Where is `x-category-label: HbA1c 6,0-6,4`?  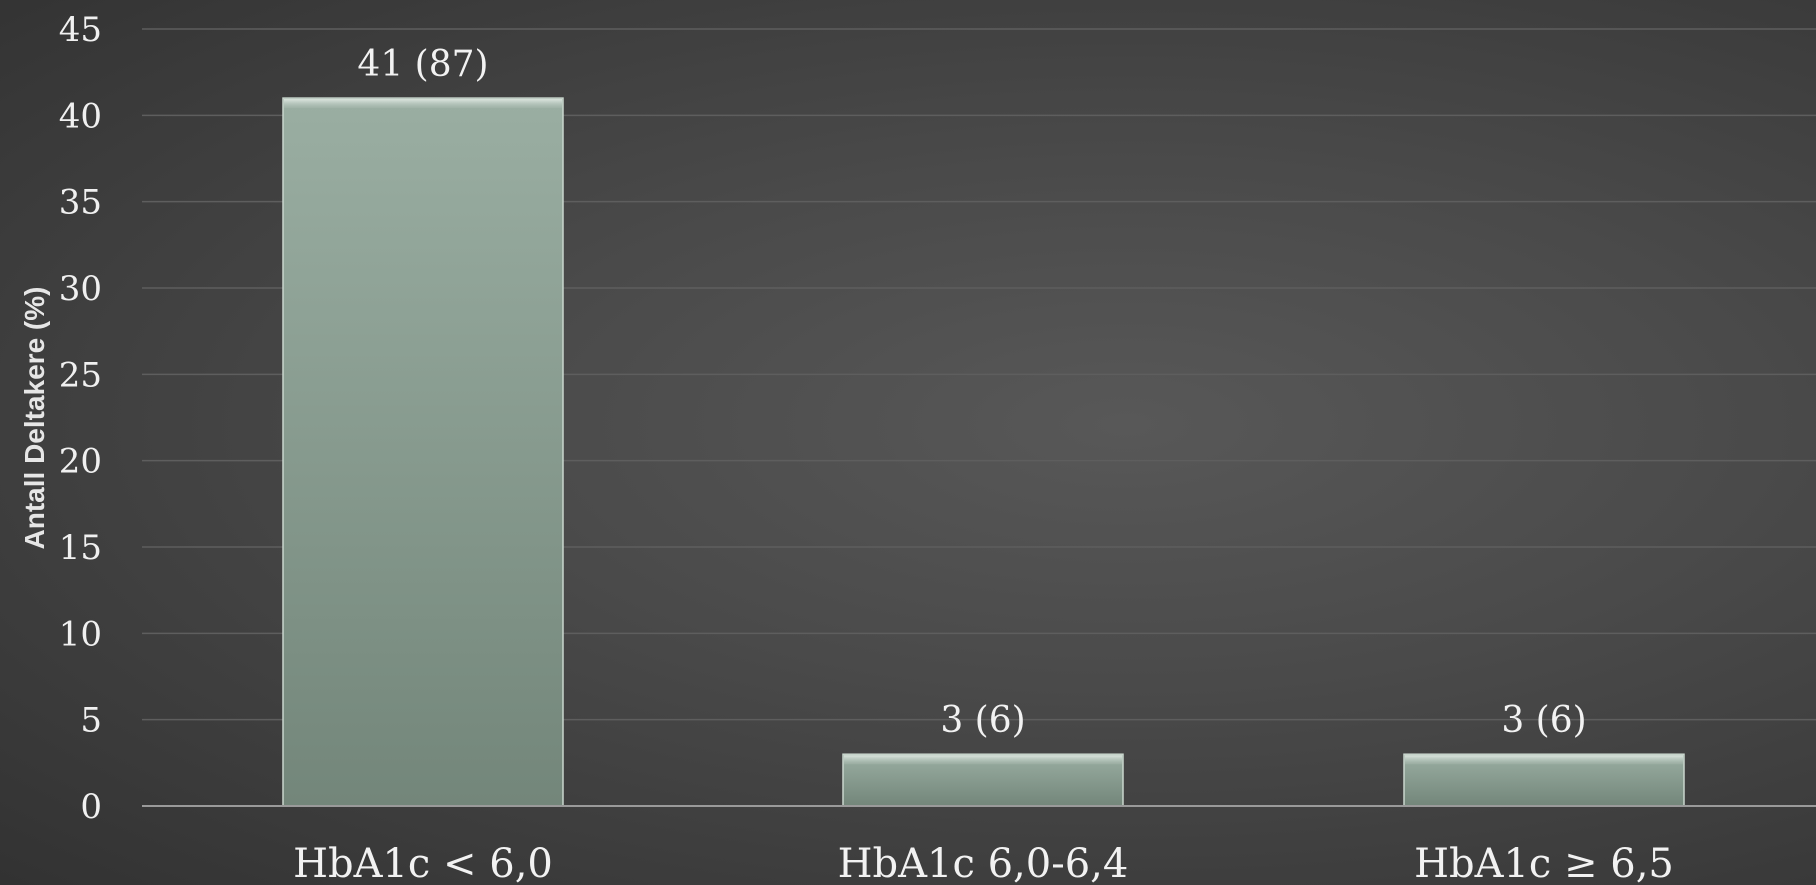 x-category-label: HbA1c 6,0-6,4 is located at coordinates (983, 863).